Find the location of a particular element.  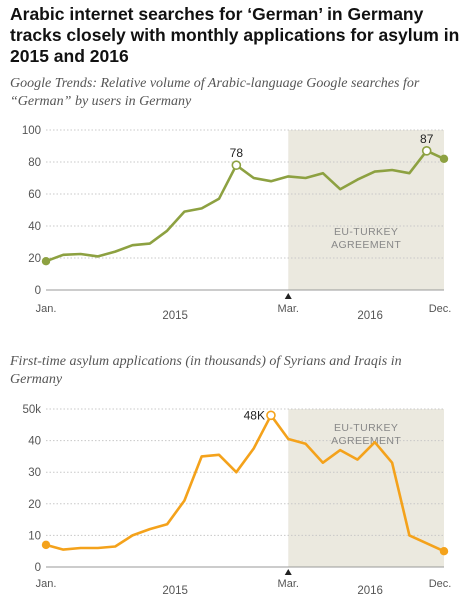

asylum-y-tick-label: 0 is located at coordinates (38, 568).